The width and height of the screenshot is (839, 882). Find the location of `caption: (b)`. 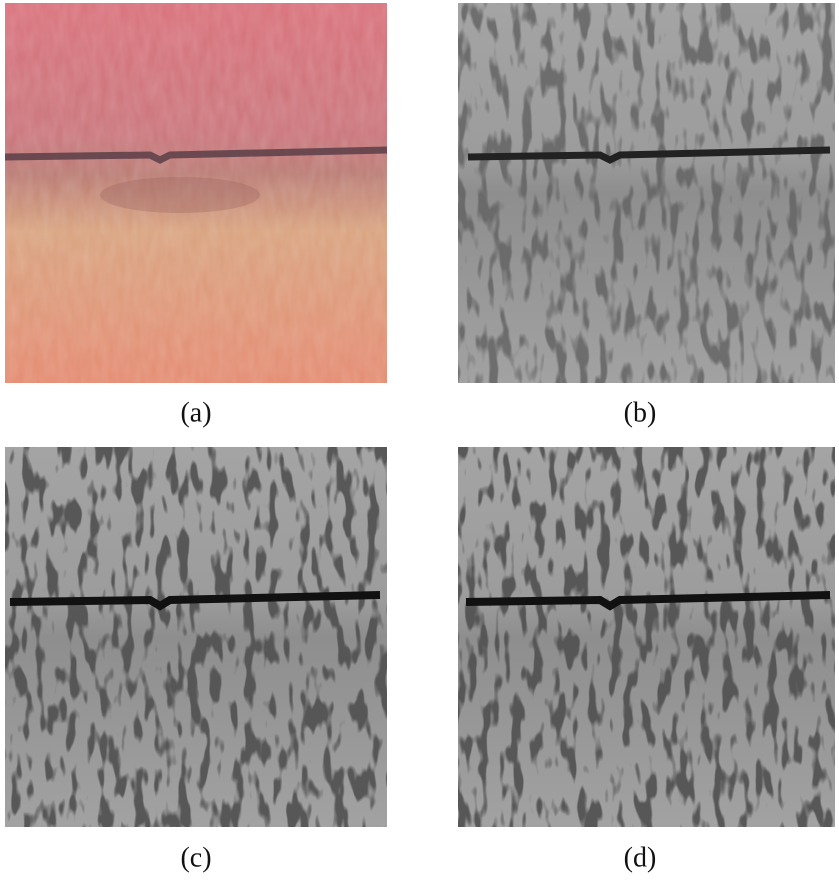

caption: (b) is located at coordinates (640, 412).